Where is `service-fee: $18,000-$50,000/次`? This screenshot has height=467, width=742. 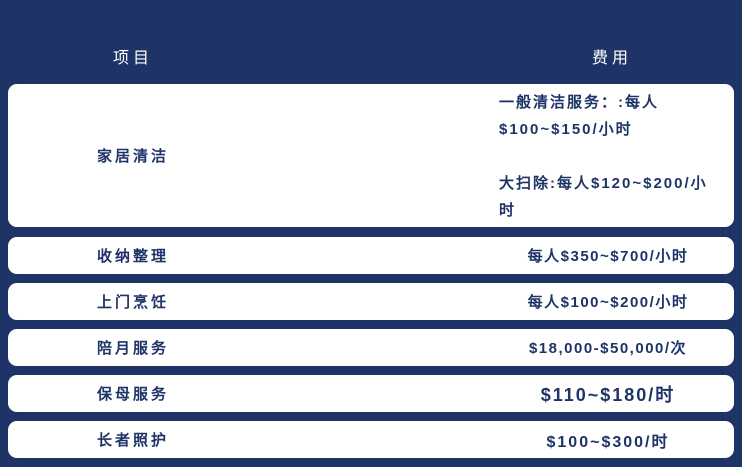
service-fee: $18,000-$50,000/次 is located at coordinates (608, 348).